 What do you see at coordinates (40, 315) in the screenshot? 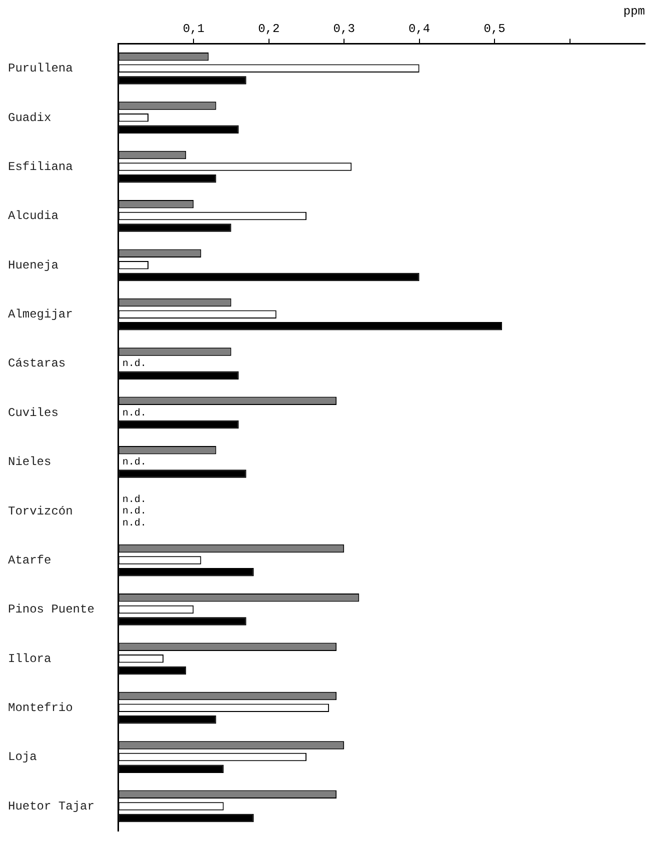
I see `y-tick-label: Almegijar` at bounding box center [40, 315].